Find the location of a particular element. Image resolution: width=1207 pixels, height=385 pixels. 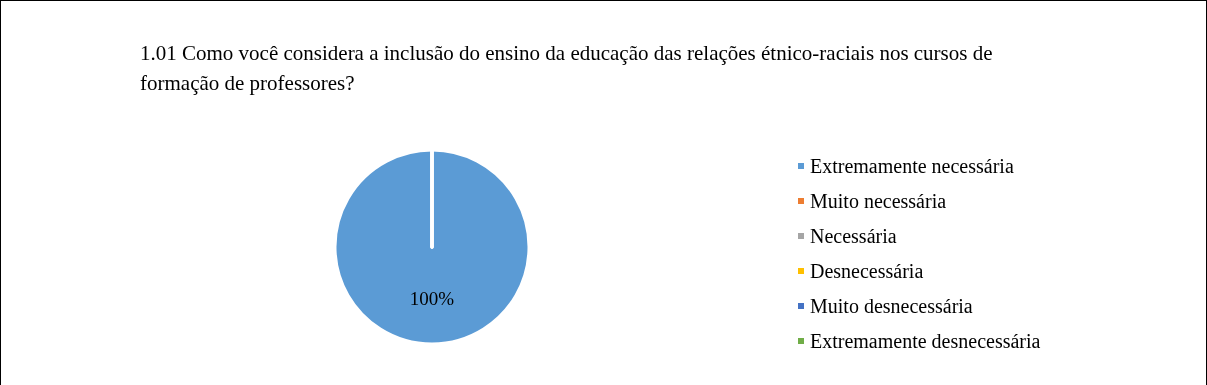

legend-label: Muito necessária is located at coordinates (878, 201).